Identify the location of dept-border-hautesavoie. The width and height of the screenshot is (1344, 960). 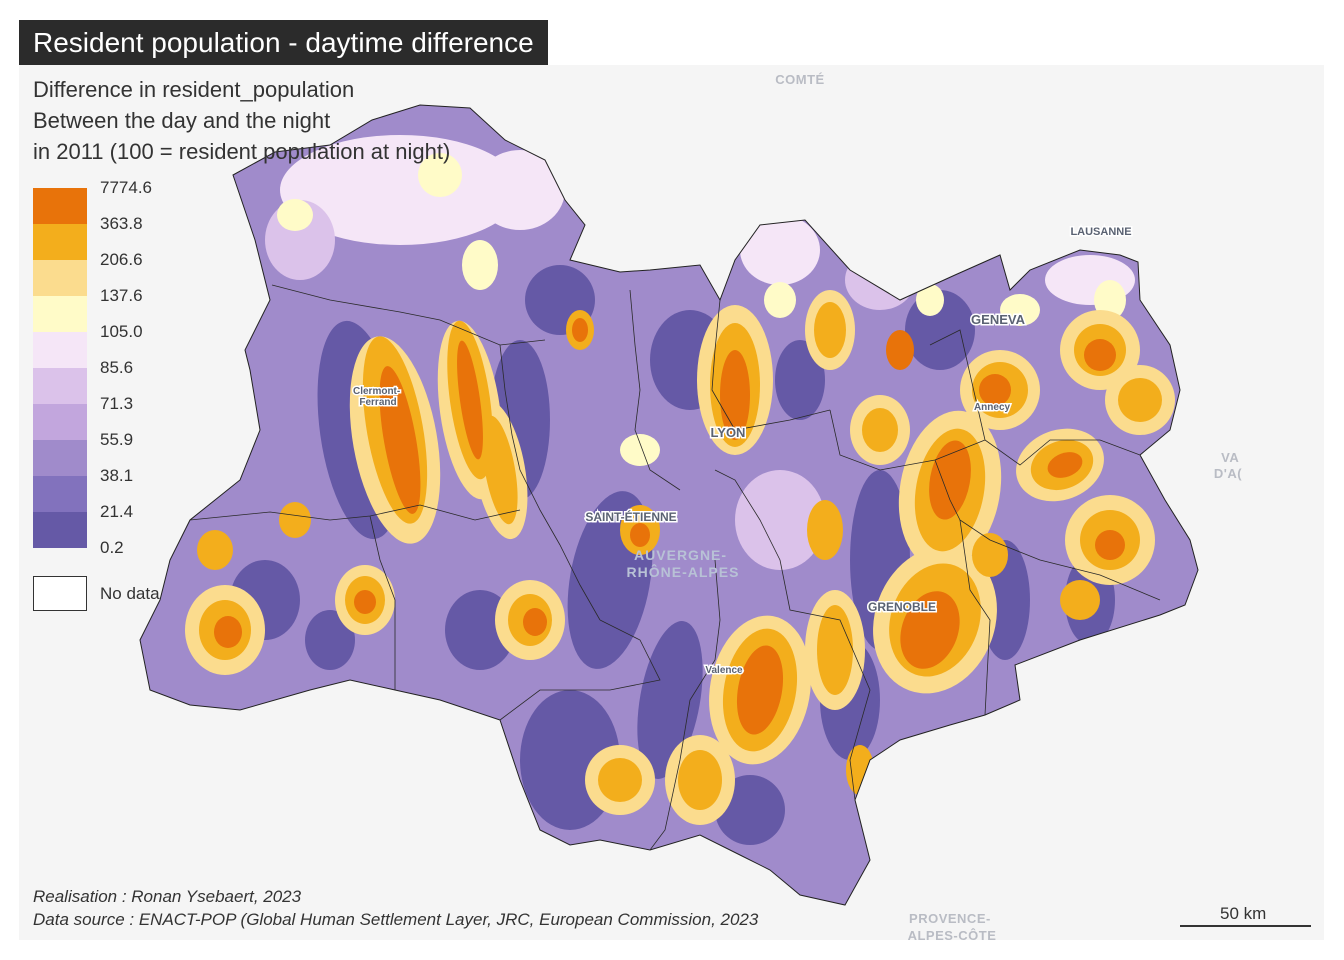
(1035, 397).